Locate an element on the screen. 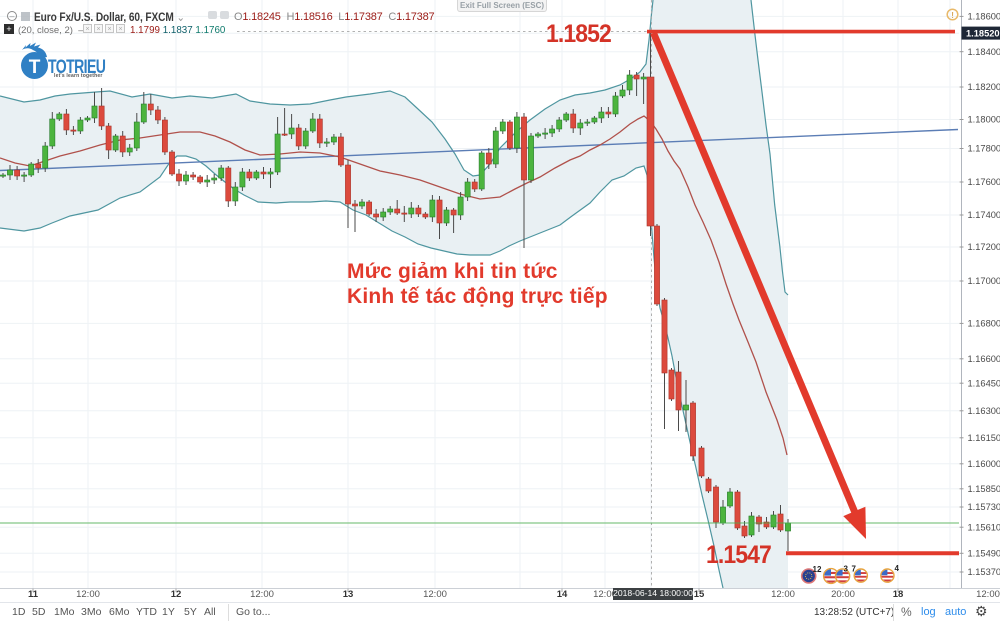  svg-text: 1.17600 is located at coordinates (984, 182).